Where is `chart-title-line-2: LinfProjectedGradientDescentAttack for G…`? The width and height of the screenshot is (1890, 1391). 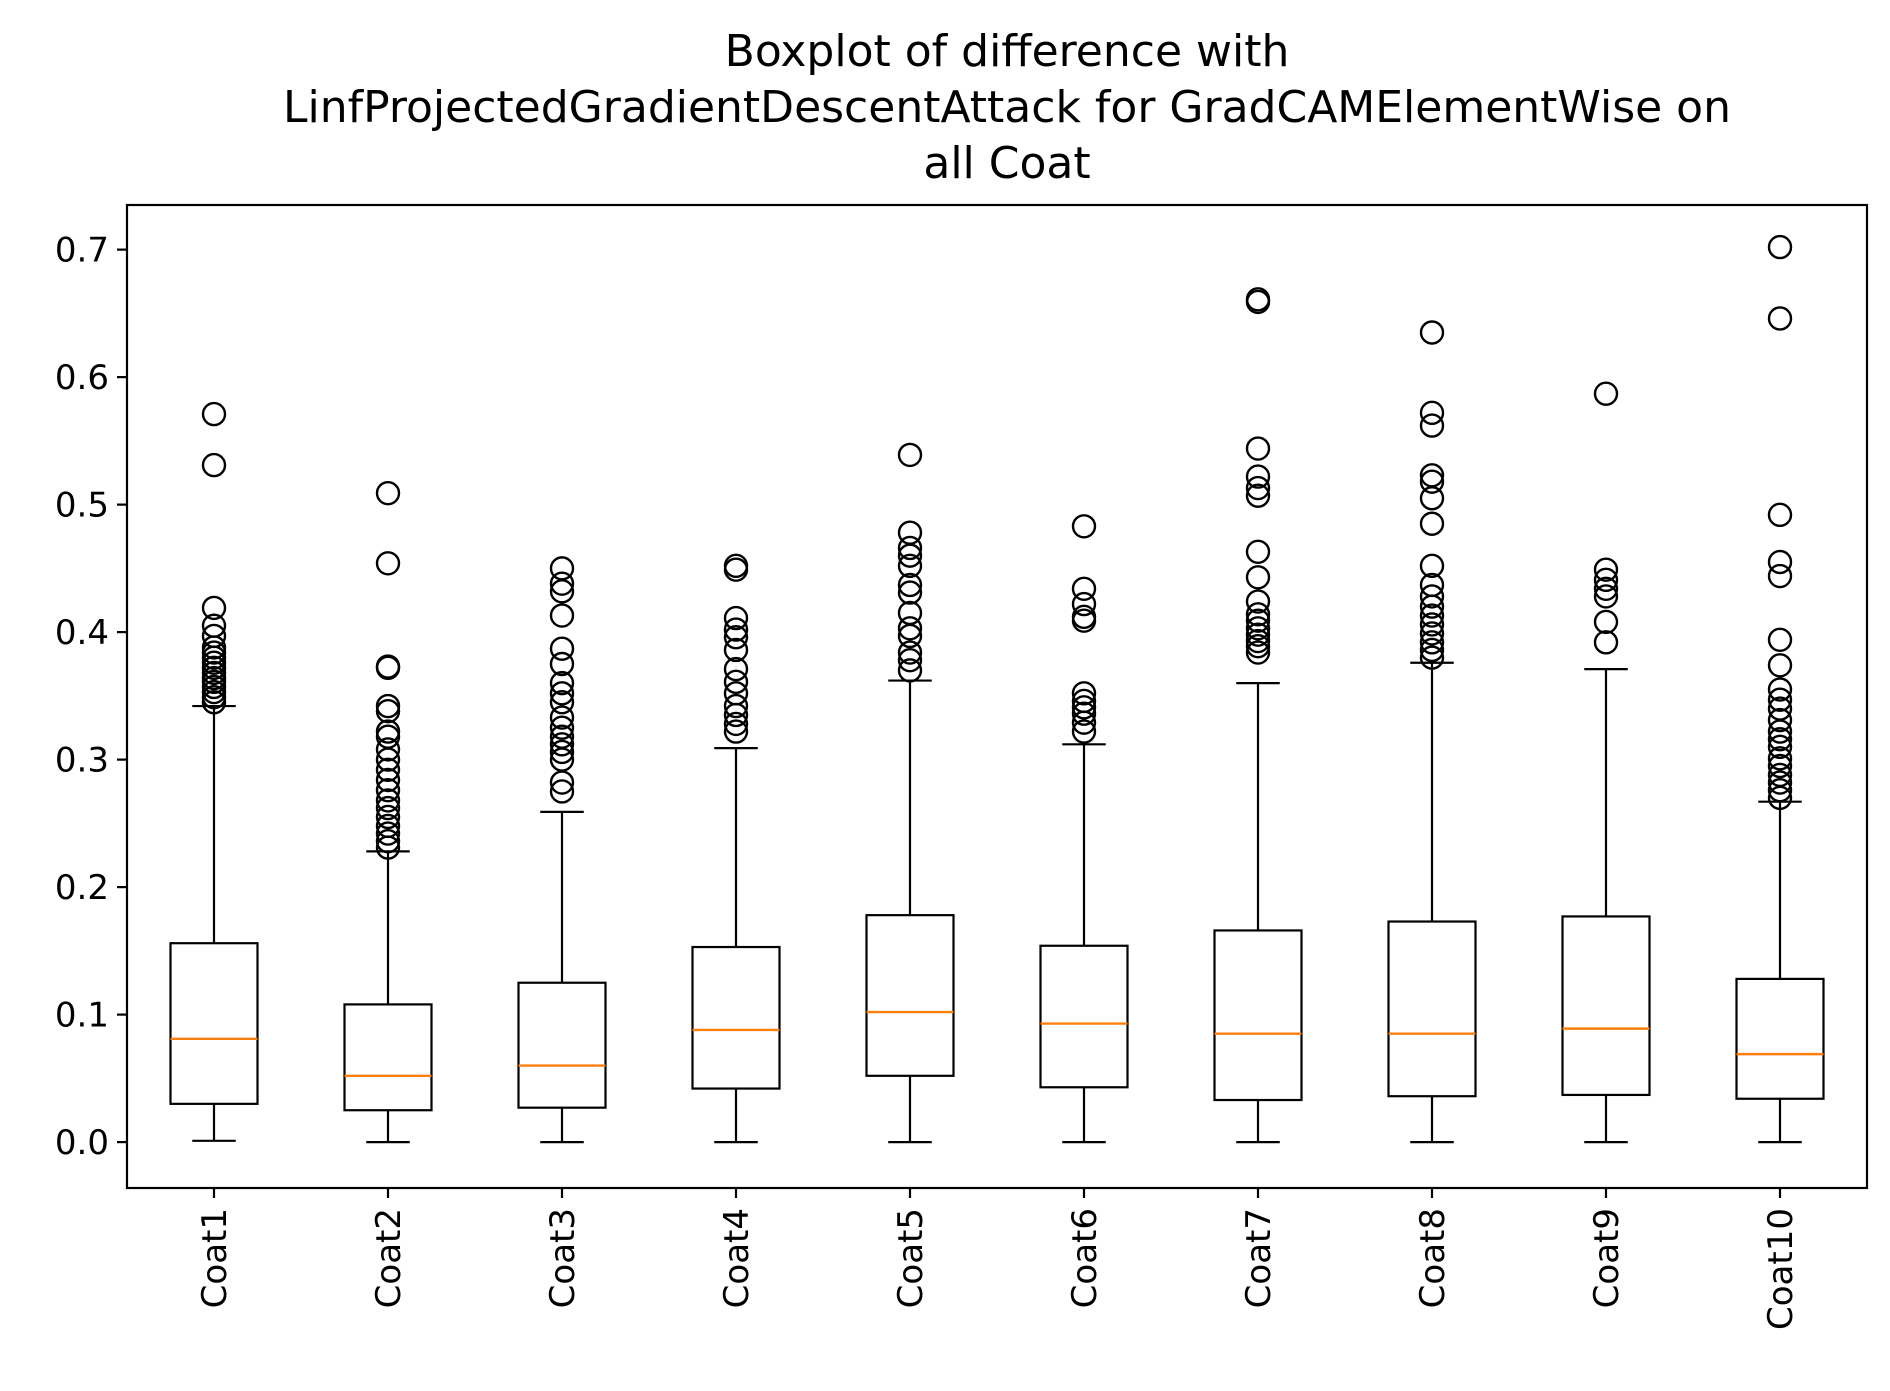
chart-title-line-2: LinfProjectedGradientDescentAttack for G… is located at coordinates (1007, 107).